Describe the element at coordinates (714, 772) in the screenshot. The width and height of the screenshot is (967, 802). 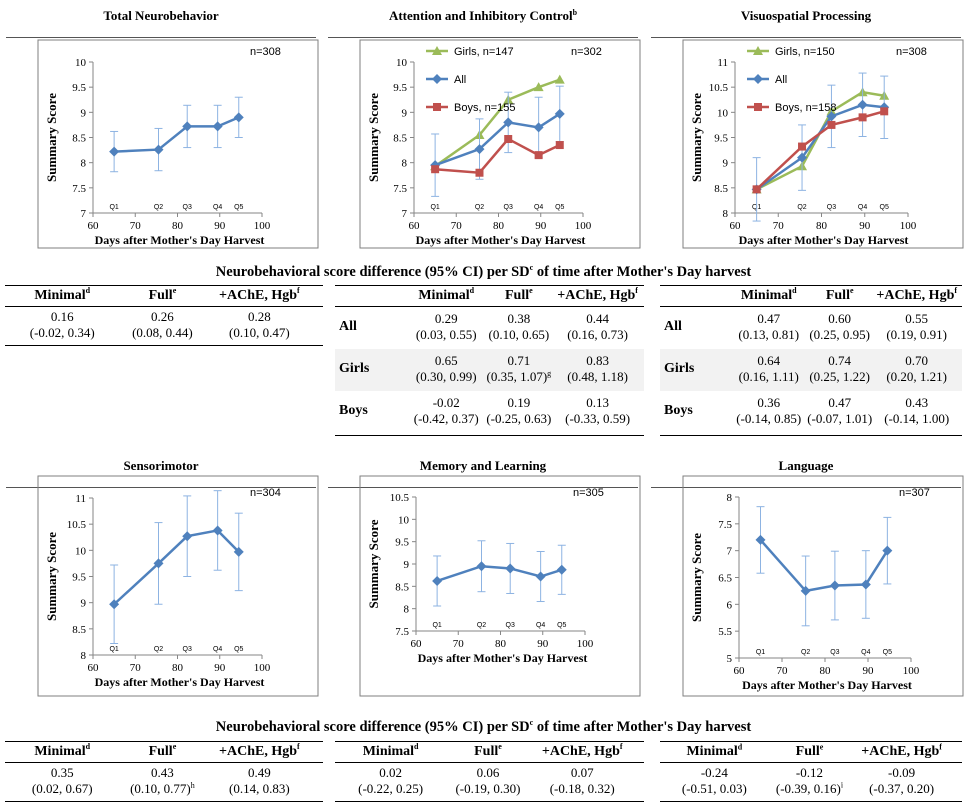
I see `cell-estimate: -0.24` at that location.